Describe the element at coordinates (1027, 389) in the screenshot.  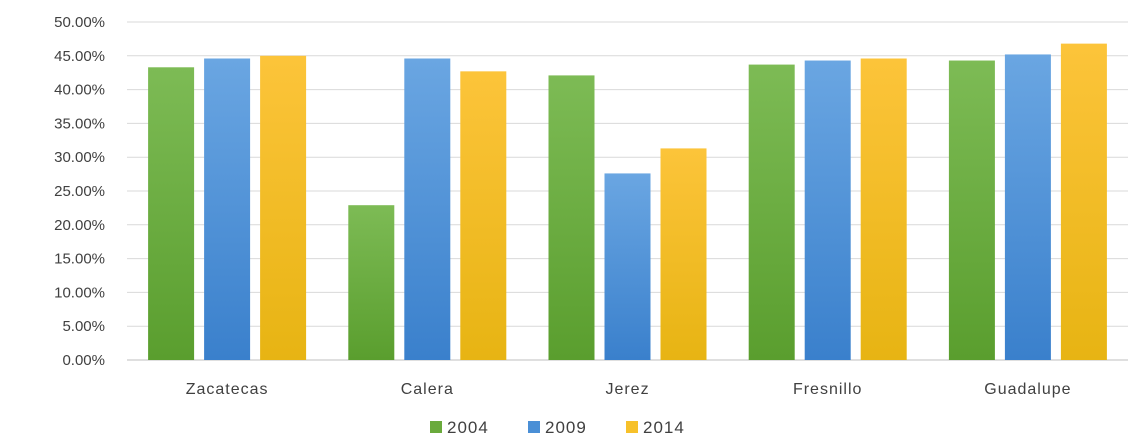
I see `x-tick-label: Guadalupe` at that location.